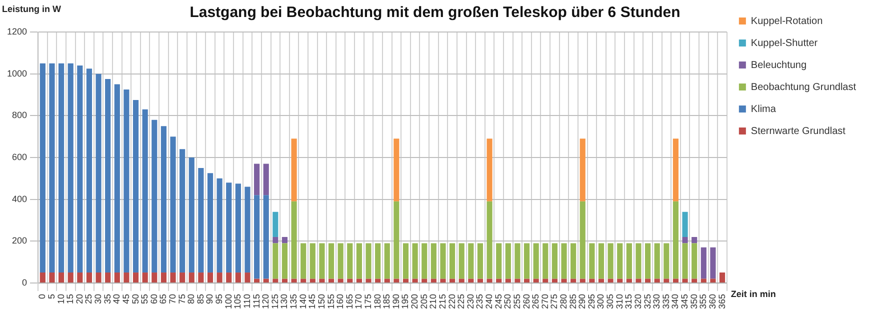 The height and width of the screenshot is (326, 870). What do you see at coordinates (312, 302) in the screenshot?
I see `x-tick-label: 145` at bounding box center [312, 302].